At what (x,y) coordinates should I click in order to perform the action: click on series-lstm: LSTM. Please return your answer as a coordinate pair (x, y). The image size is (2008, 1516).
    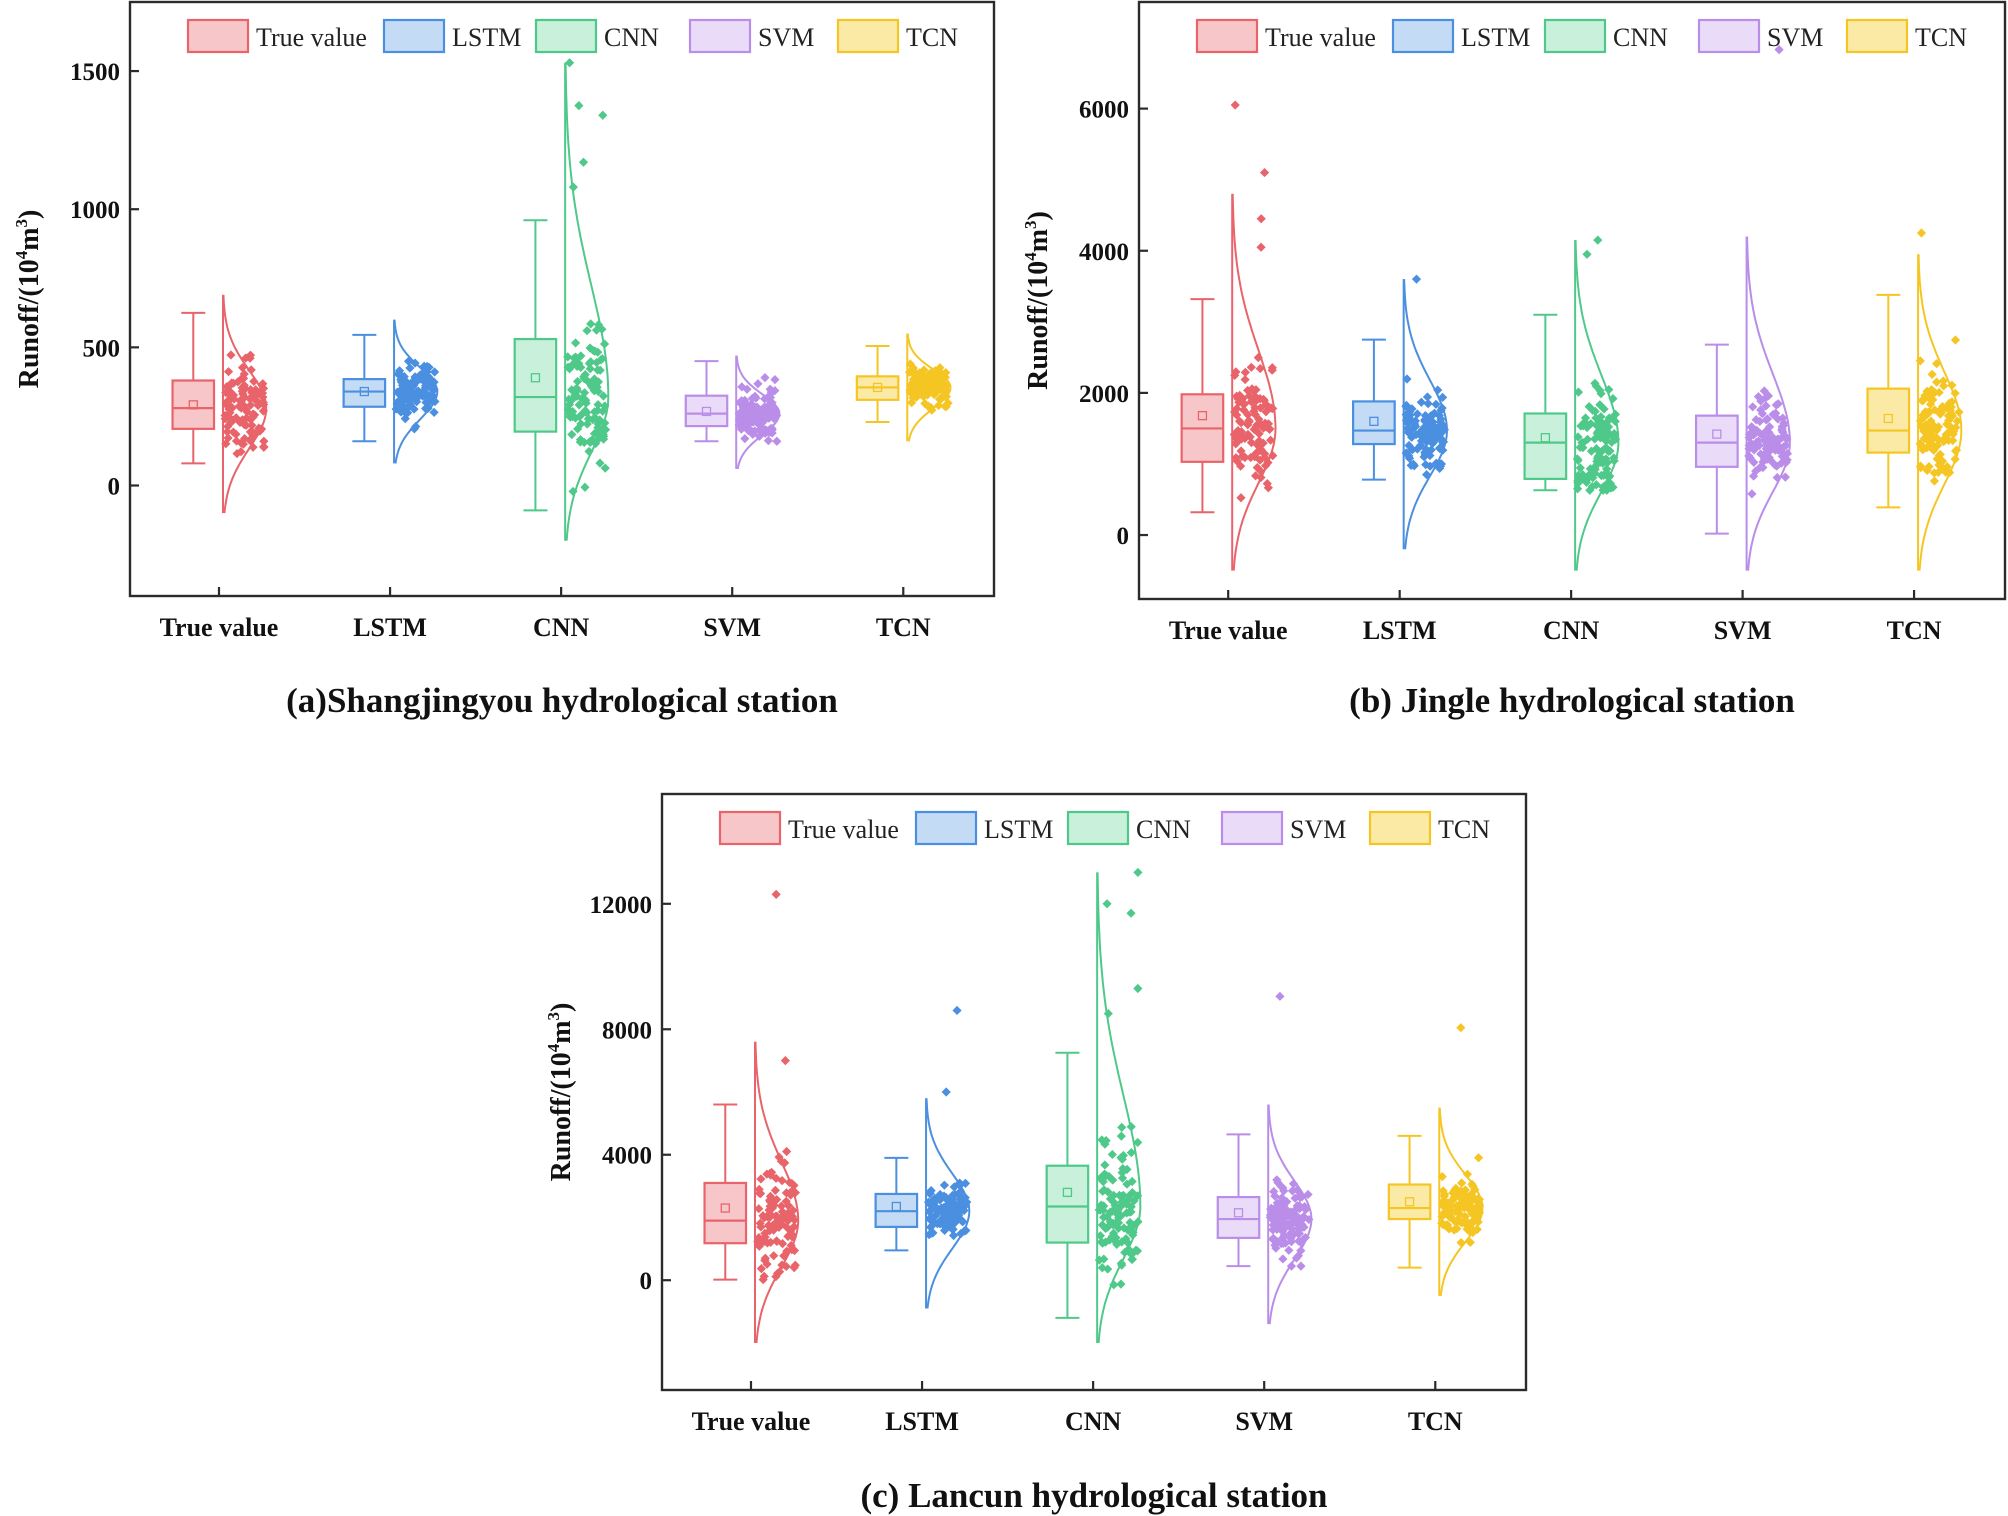
    Looking at the image, I should click on (1401, 459).